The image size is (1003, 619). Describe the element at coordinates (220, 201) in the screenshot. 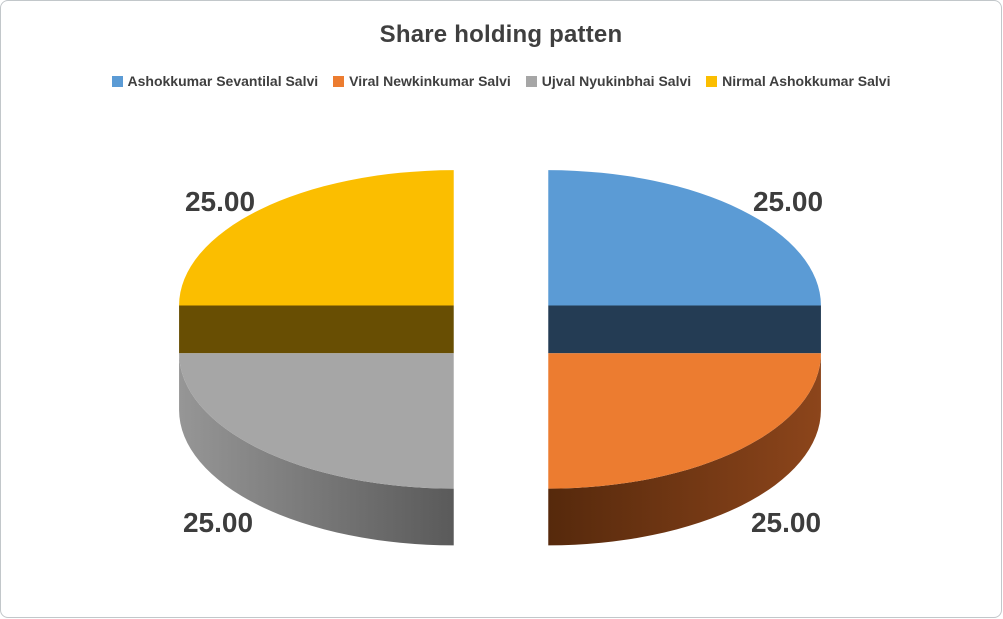

I see `data-label-nirmal: 25.00` at that location.